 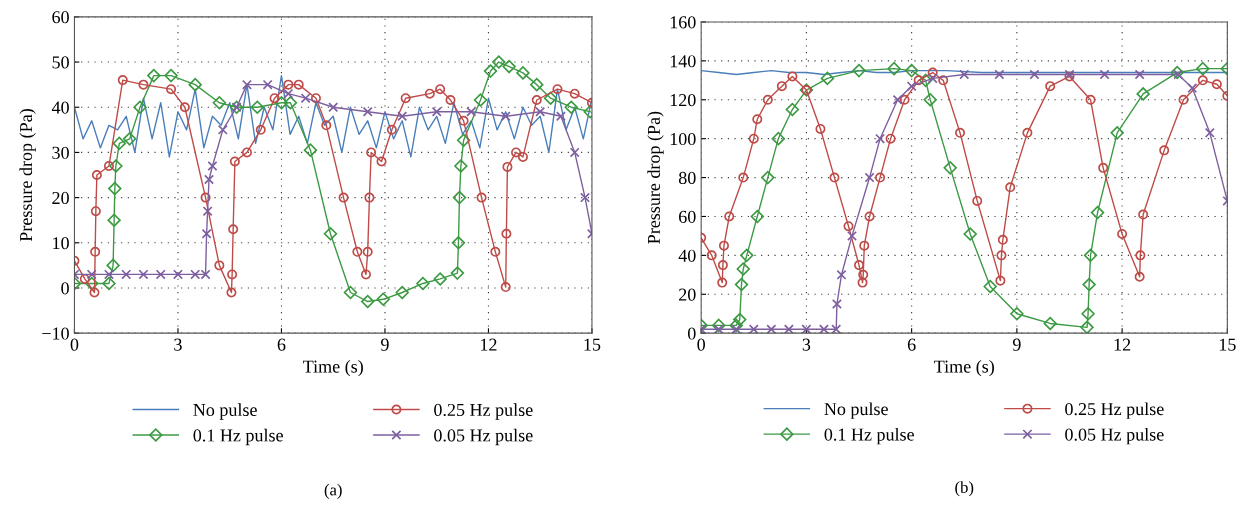 What do you see at coordinates (483, 437) in the screenshot?
I see `legend-label: 0.05 Hz pulse` at bounding box center [483, 437].